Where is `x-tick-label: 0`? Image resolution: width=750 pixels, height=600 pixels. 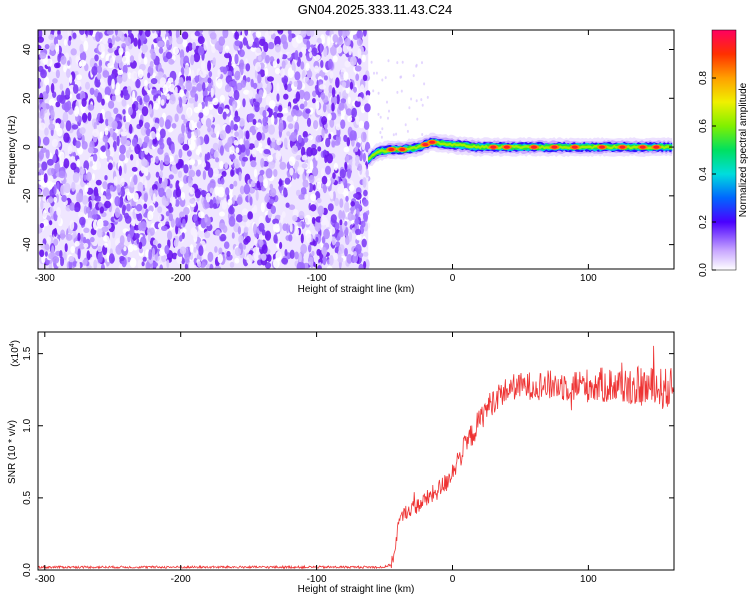 x-tick-label: 0 is located at coordinates (453, 278).